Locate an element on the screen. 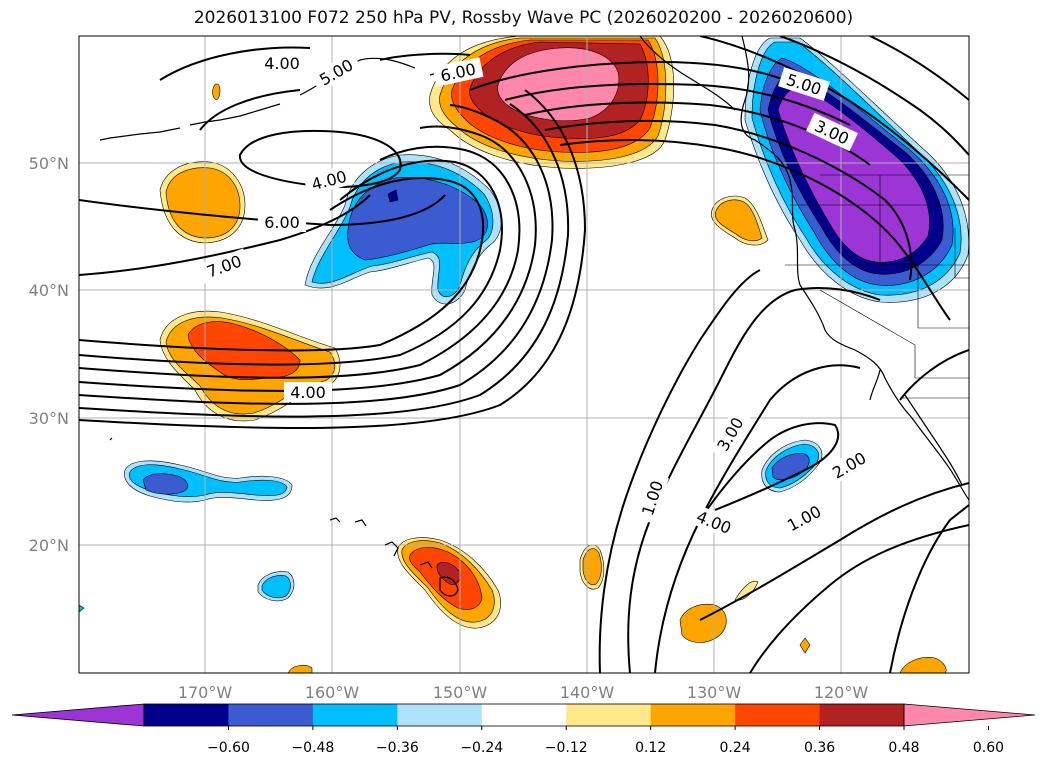 The image size is (1047, 765). colorbar-tick-label: 0.12 is located at coordinates (650, 748).